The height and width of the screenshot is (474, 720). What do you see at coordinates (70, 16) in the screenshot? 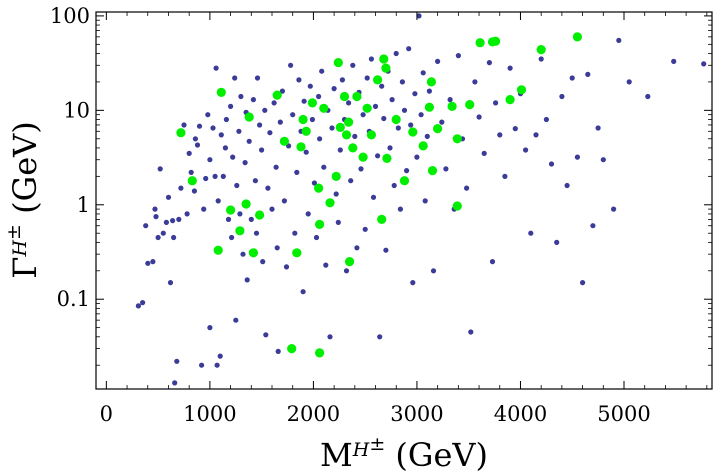
I see `y-tick-label: 100` at bounding box center [70, 16].